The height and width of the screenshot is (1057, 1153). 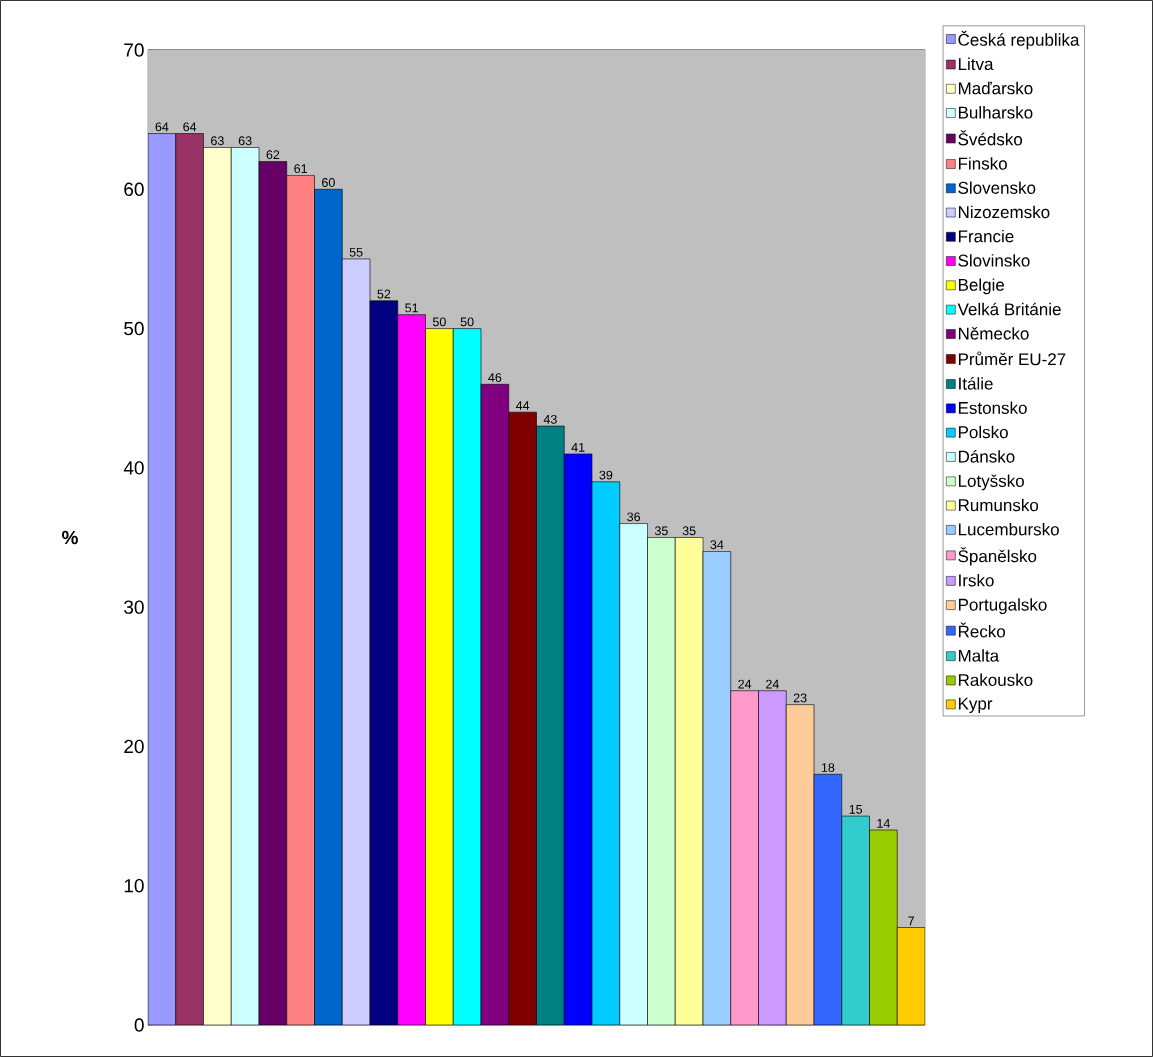 What do you see at coordinates (70, 537) in the screenshot?
I see `y-axis-title: %` at bounding box center [70, 537].